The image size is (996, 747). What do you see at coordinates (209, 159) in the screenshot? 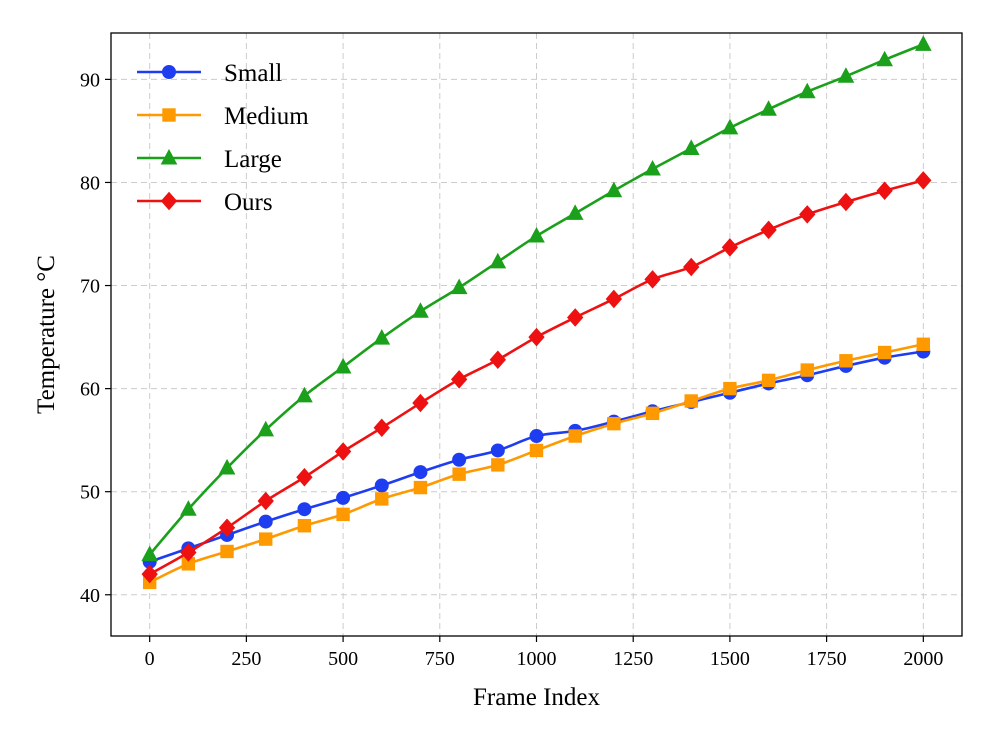
I see `legend-item-large: Large` at bounding box center [209, 159].